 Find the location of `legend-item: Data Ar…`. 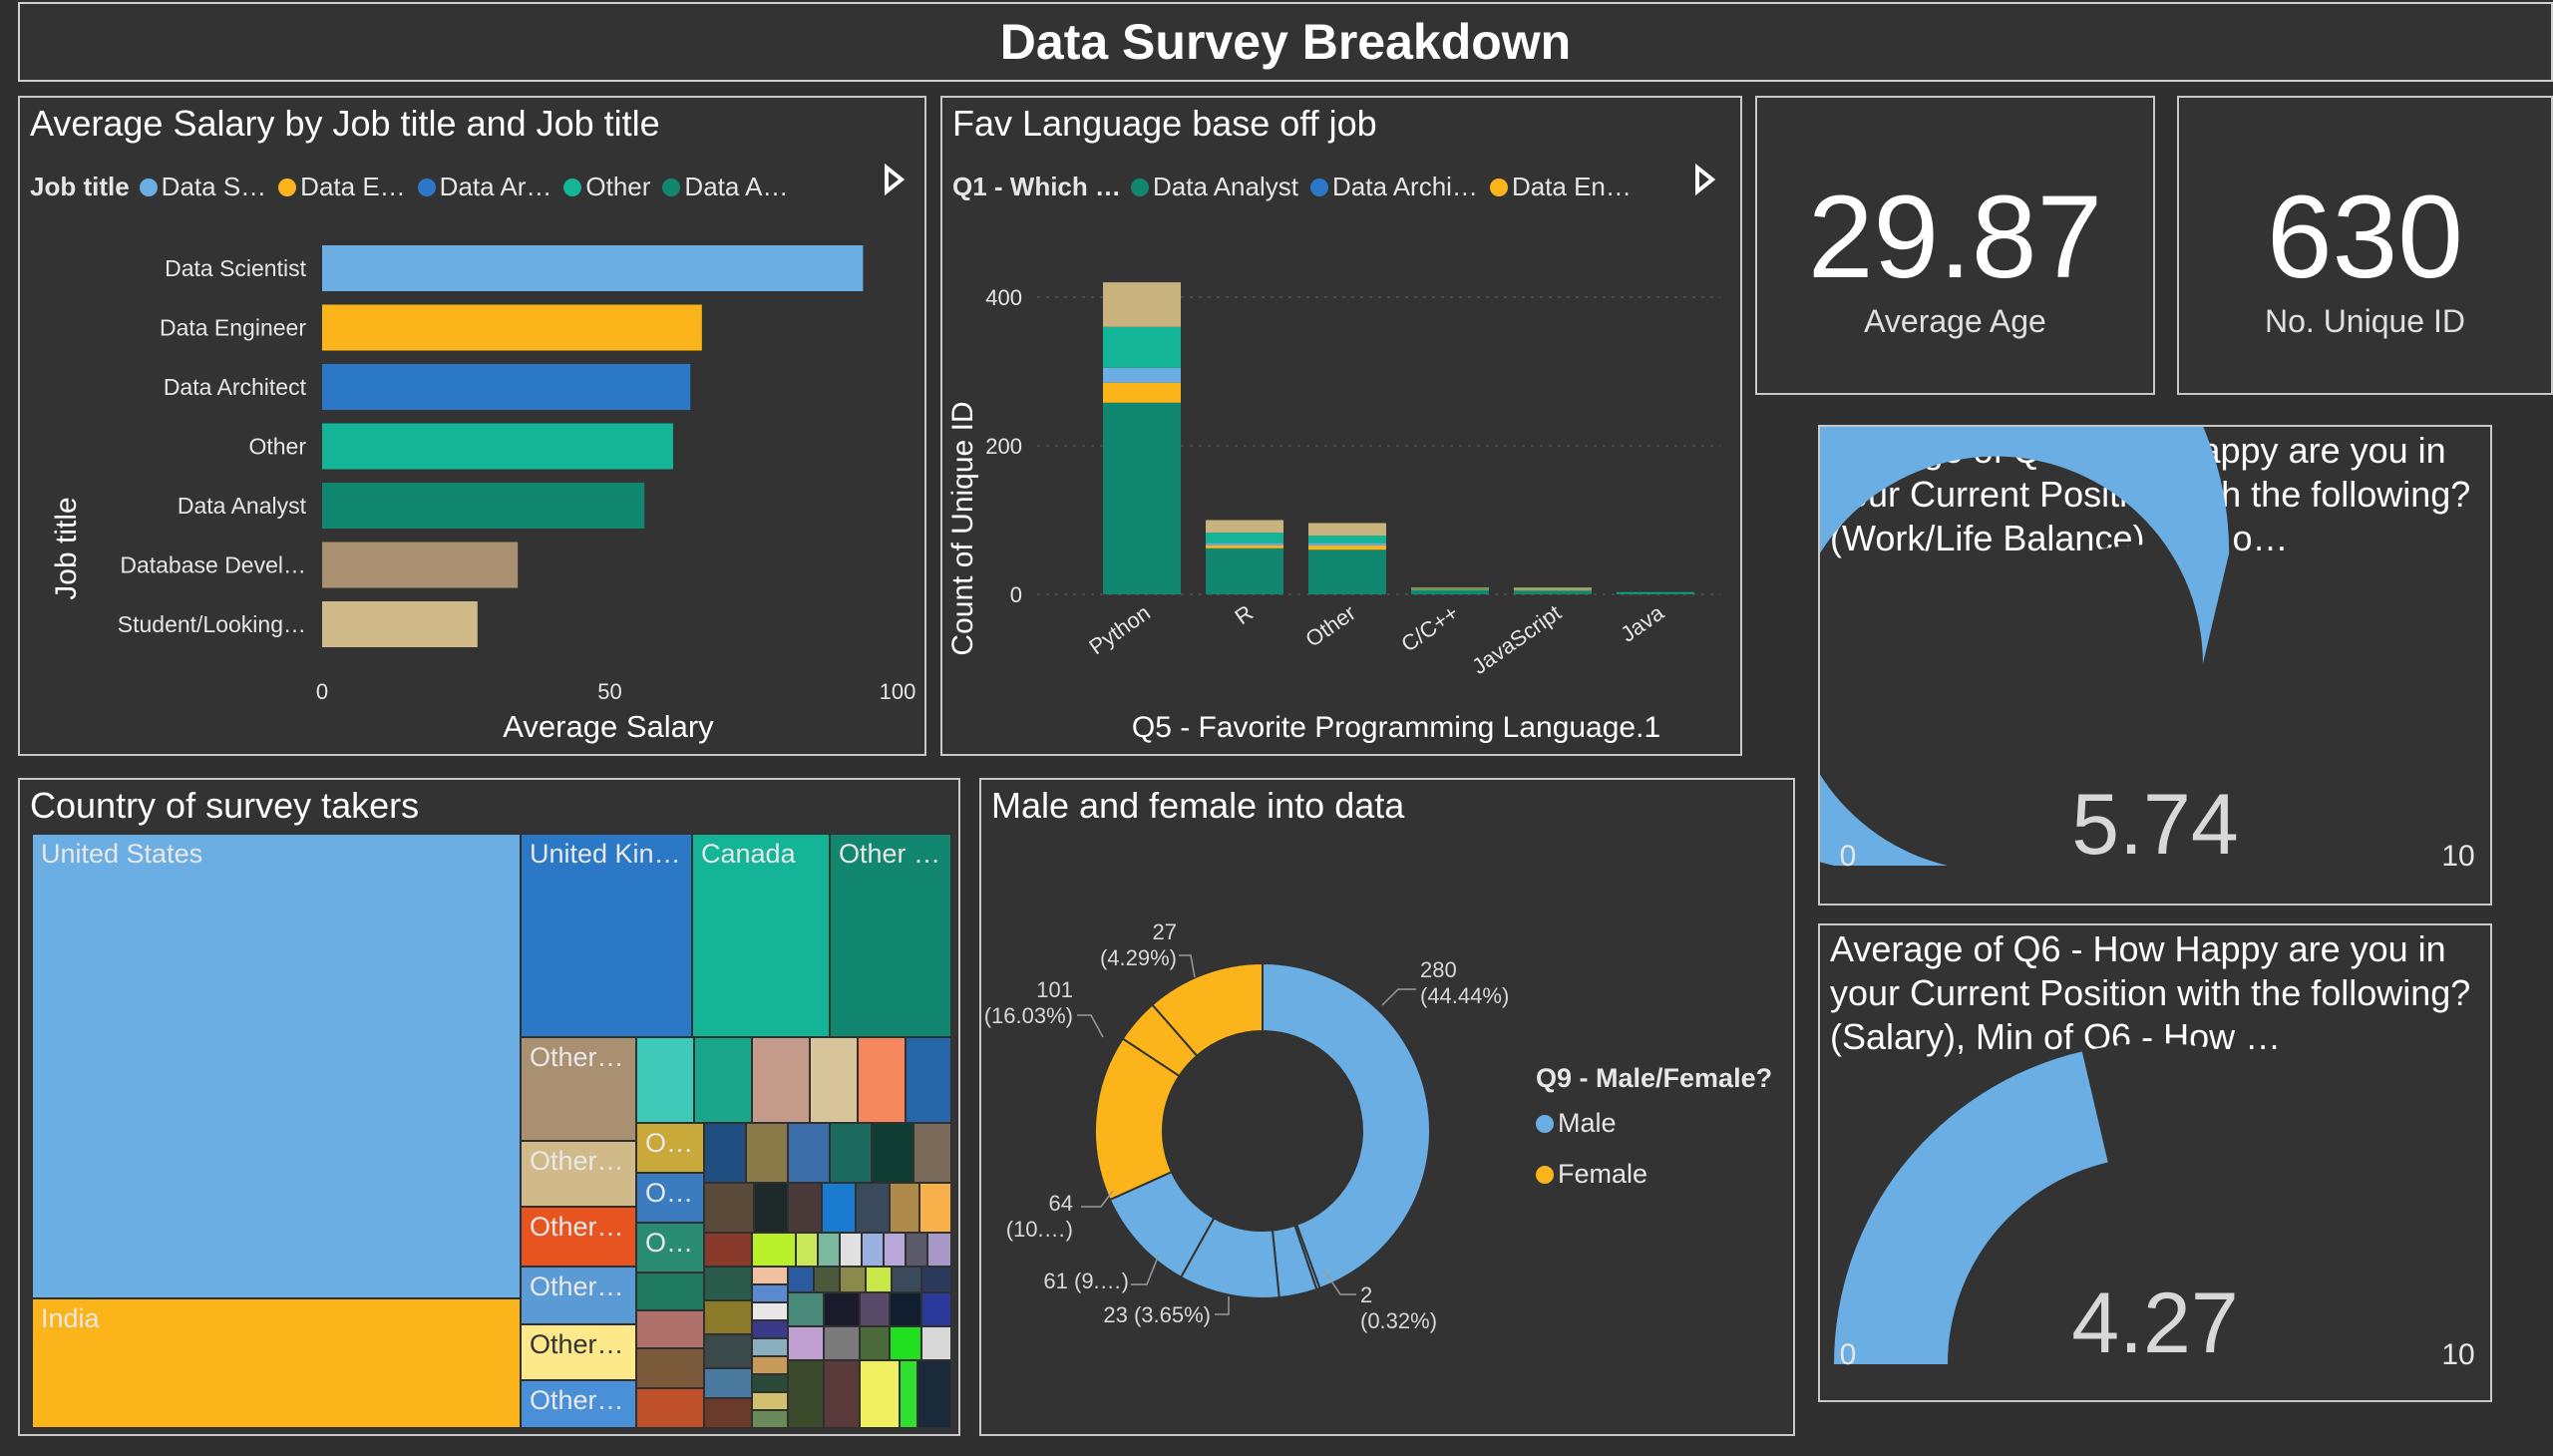

legend-item: Data Ar… is located at coordinates (484, 187).